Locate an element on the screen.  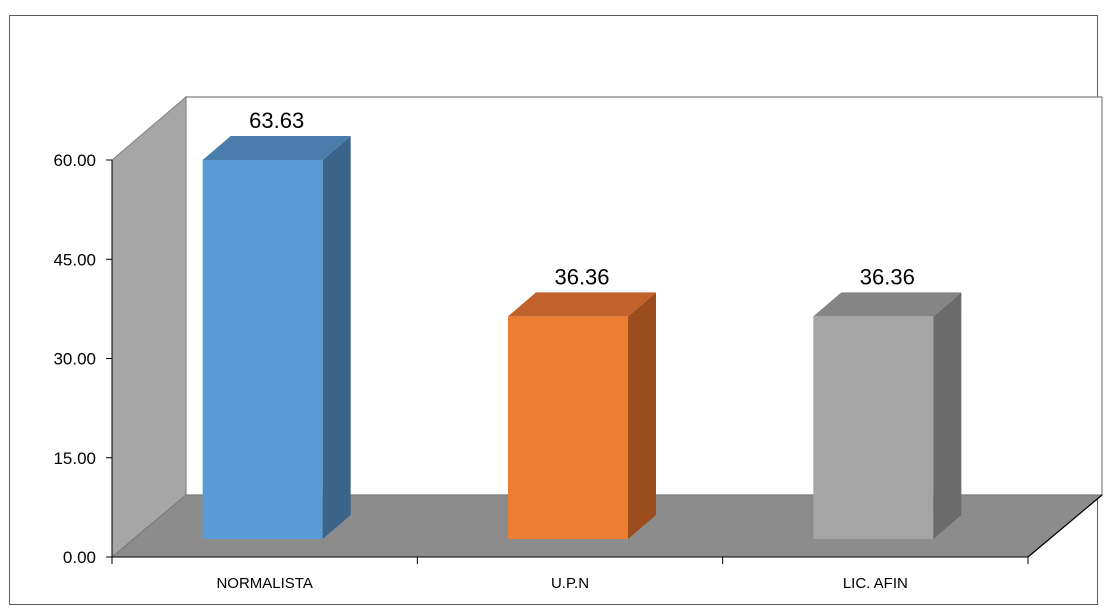
data-label: 63.63 is located at coordinates (276, 120).